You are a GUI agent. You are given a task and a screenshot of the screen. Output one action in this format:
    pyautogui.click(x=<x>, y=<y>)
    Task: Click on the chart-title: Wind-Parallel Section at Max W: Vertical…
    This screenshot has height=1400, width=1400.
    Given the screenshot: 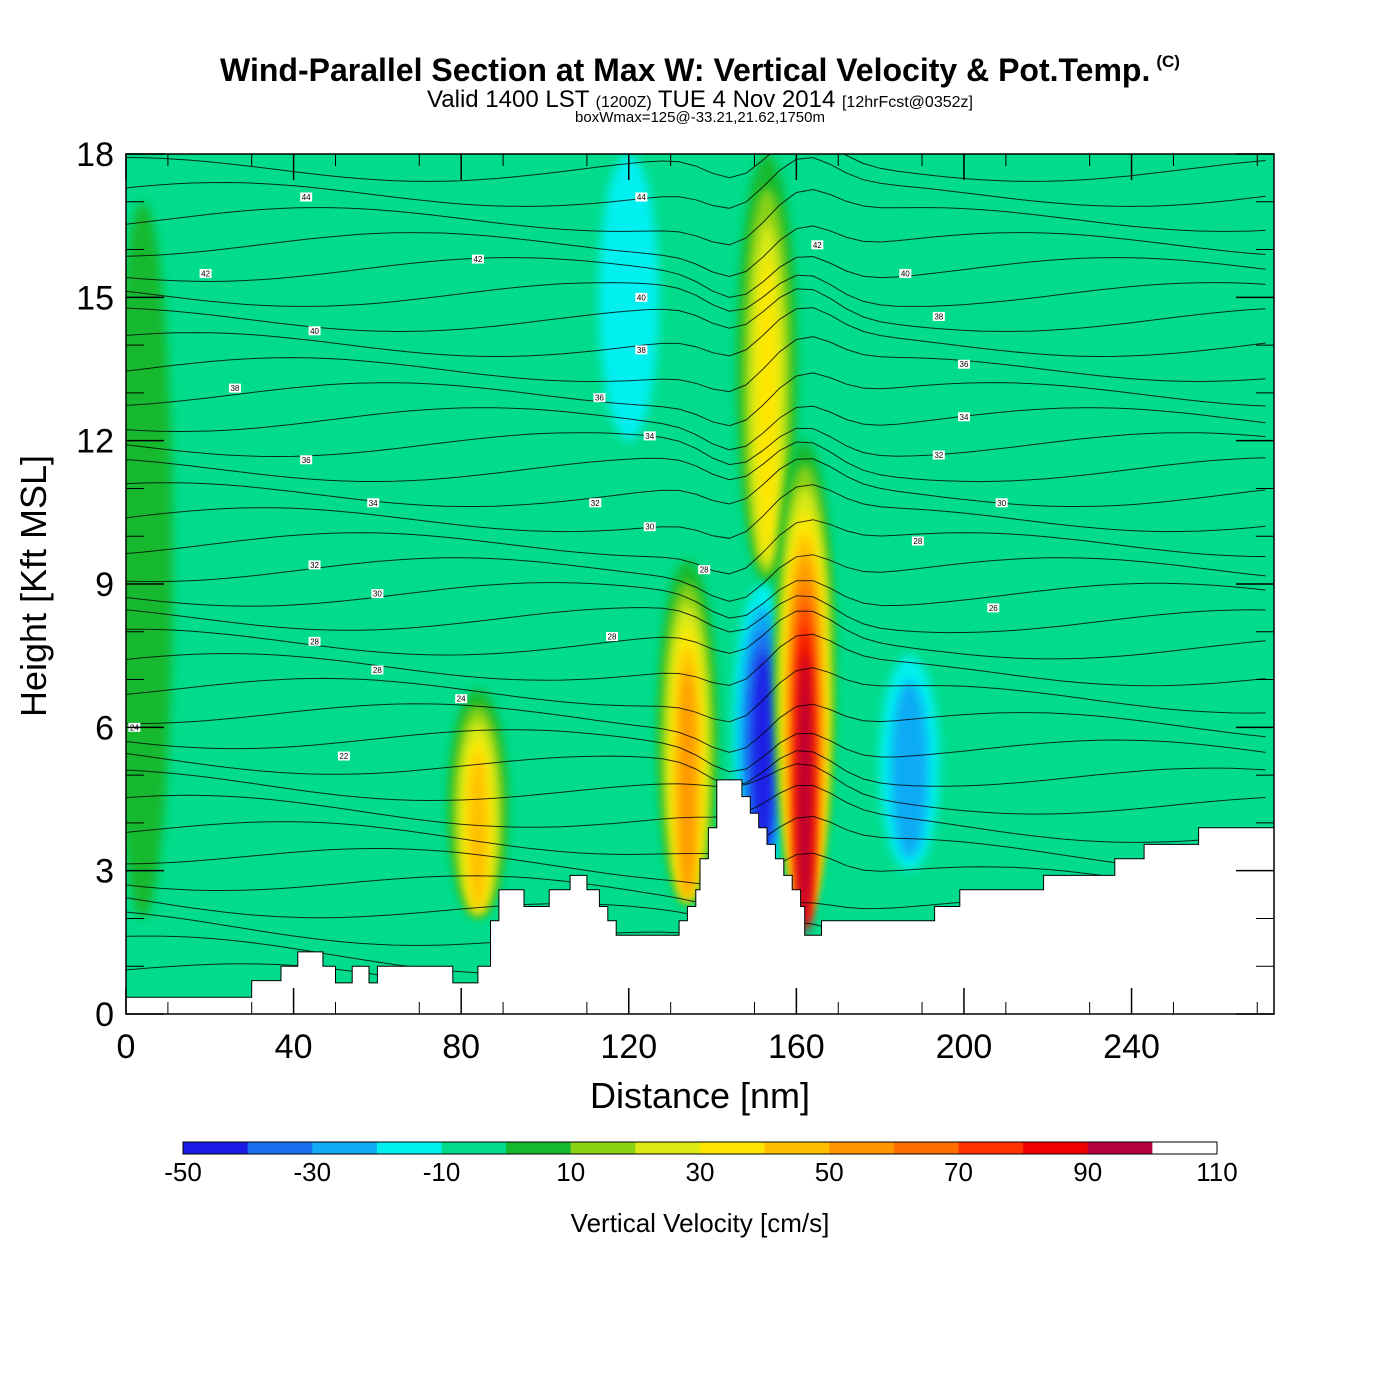 What is the action you would take?
    pyautogui.click(x=700, y=70)
    